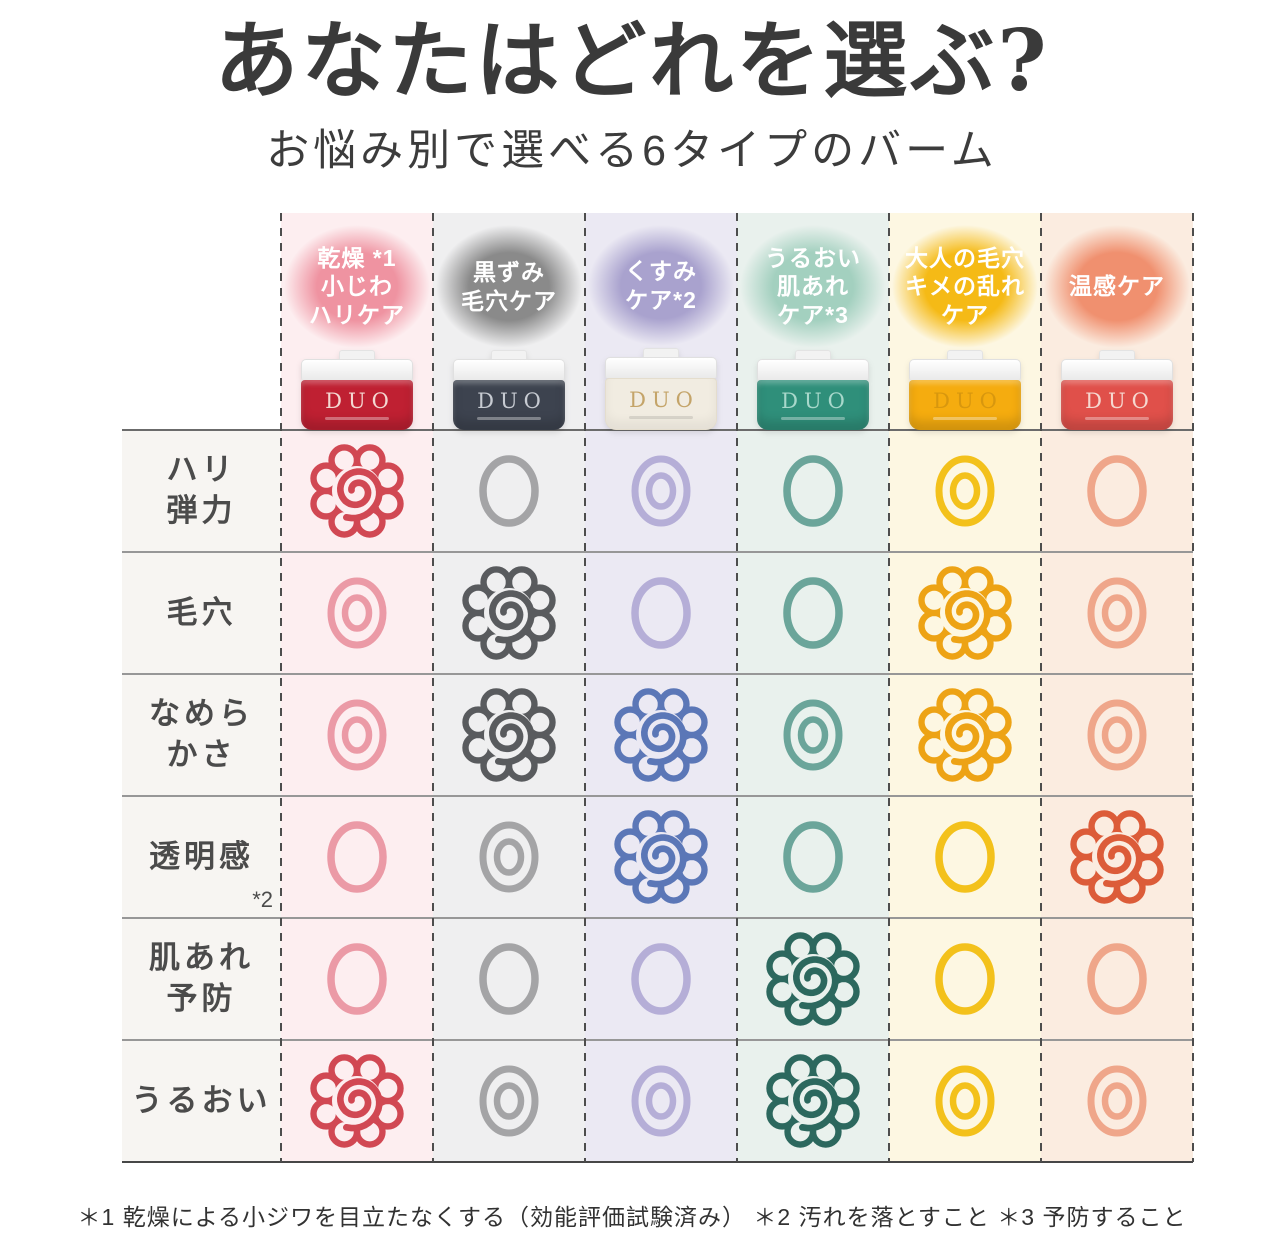  I want to click on concern-badge-label-line: 乾燥 *1, so click(357, 258).